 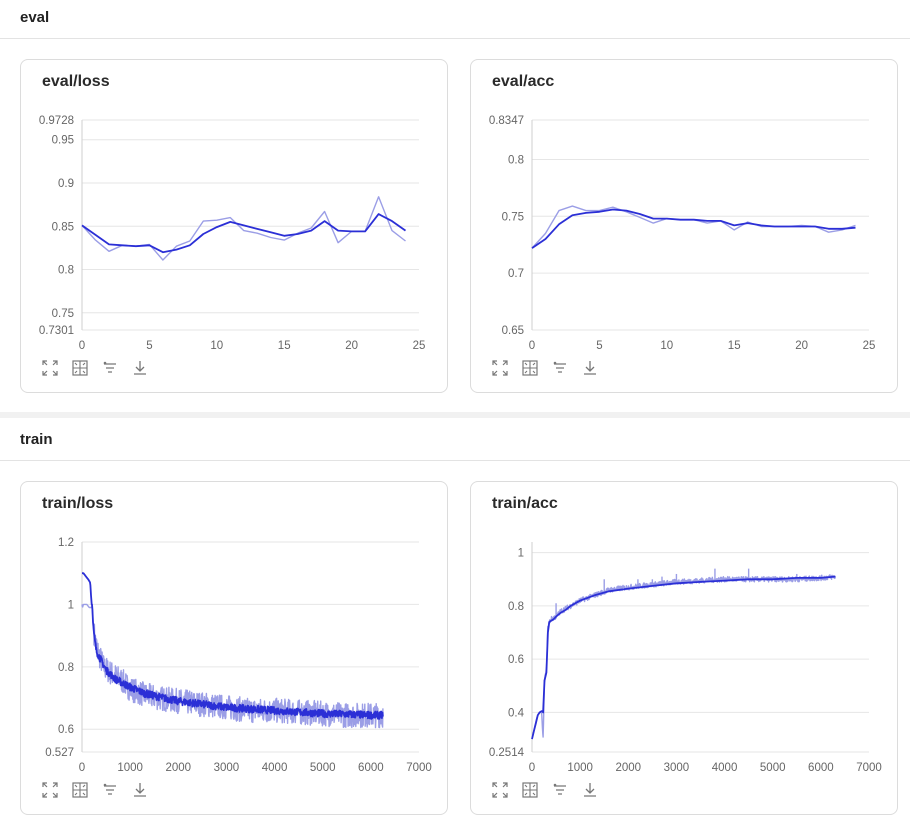 What do you see at coordinates (513, 331) in the screenshot?
I see `y-tick-label: 0.65` at bounding box center [513, 331].